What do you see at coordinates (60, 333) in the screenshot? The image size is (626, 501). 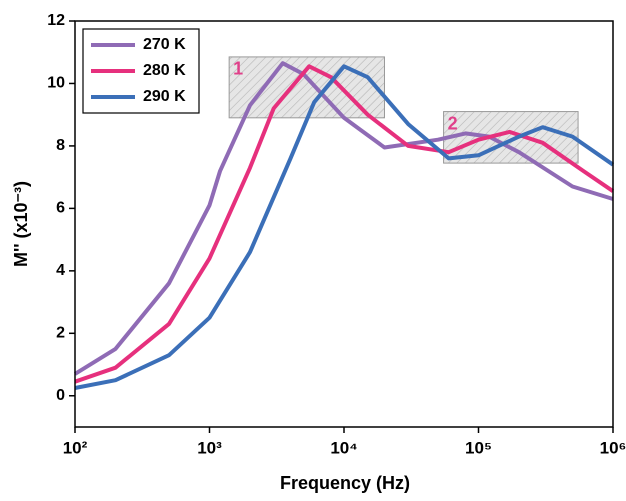 I see `y-tick-label: 2` at bounding box center [60, 333].